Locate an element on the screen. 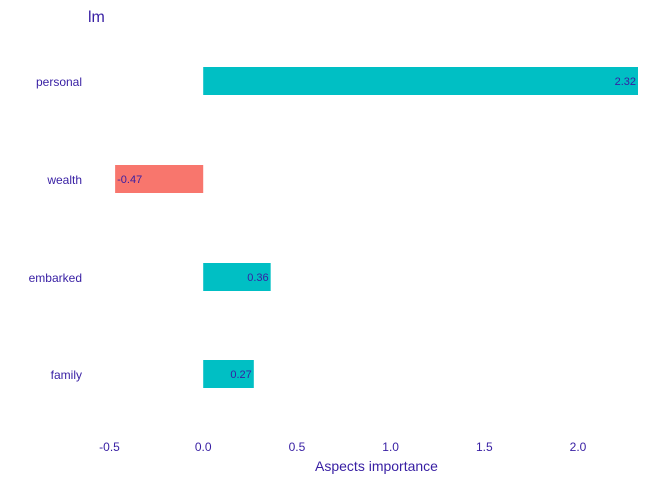  x-tick-label: -0.5 is located at coordinates (109, 447).